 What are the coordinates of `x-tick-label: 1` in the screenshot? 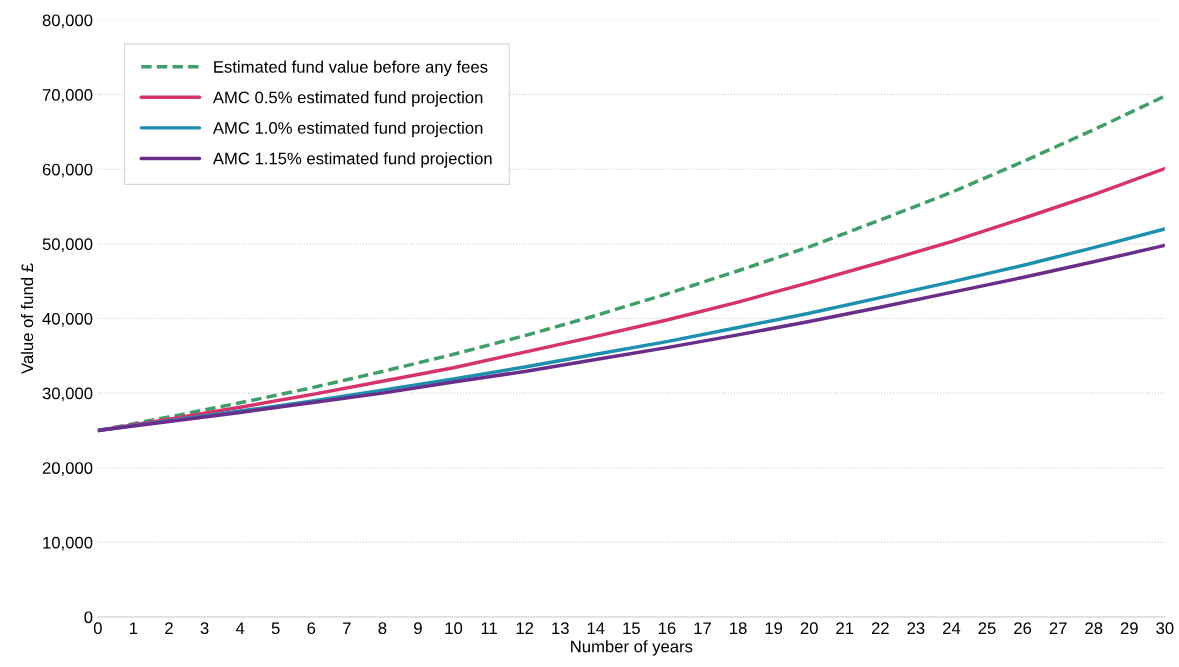 It's located at (134, 628).